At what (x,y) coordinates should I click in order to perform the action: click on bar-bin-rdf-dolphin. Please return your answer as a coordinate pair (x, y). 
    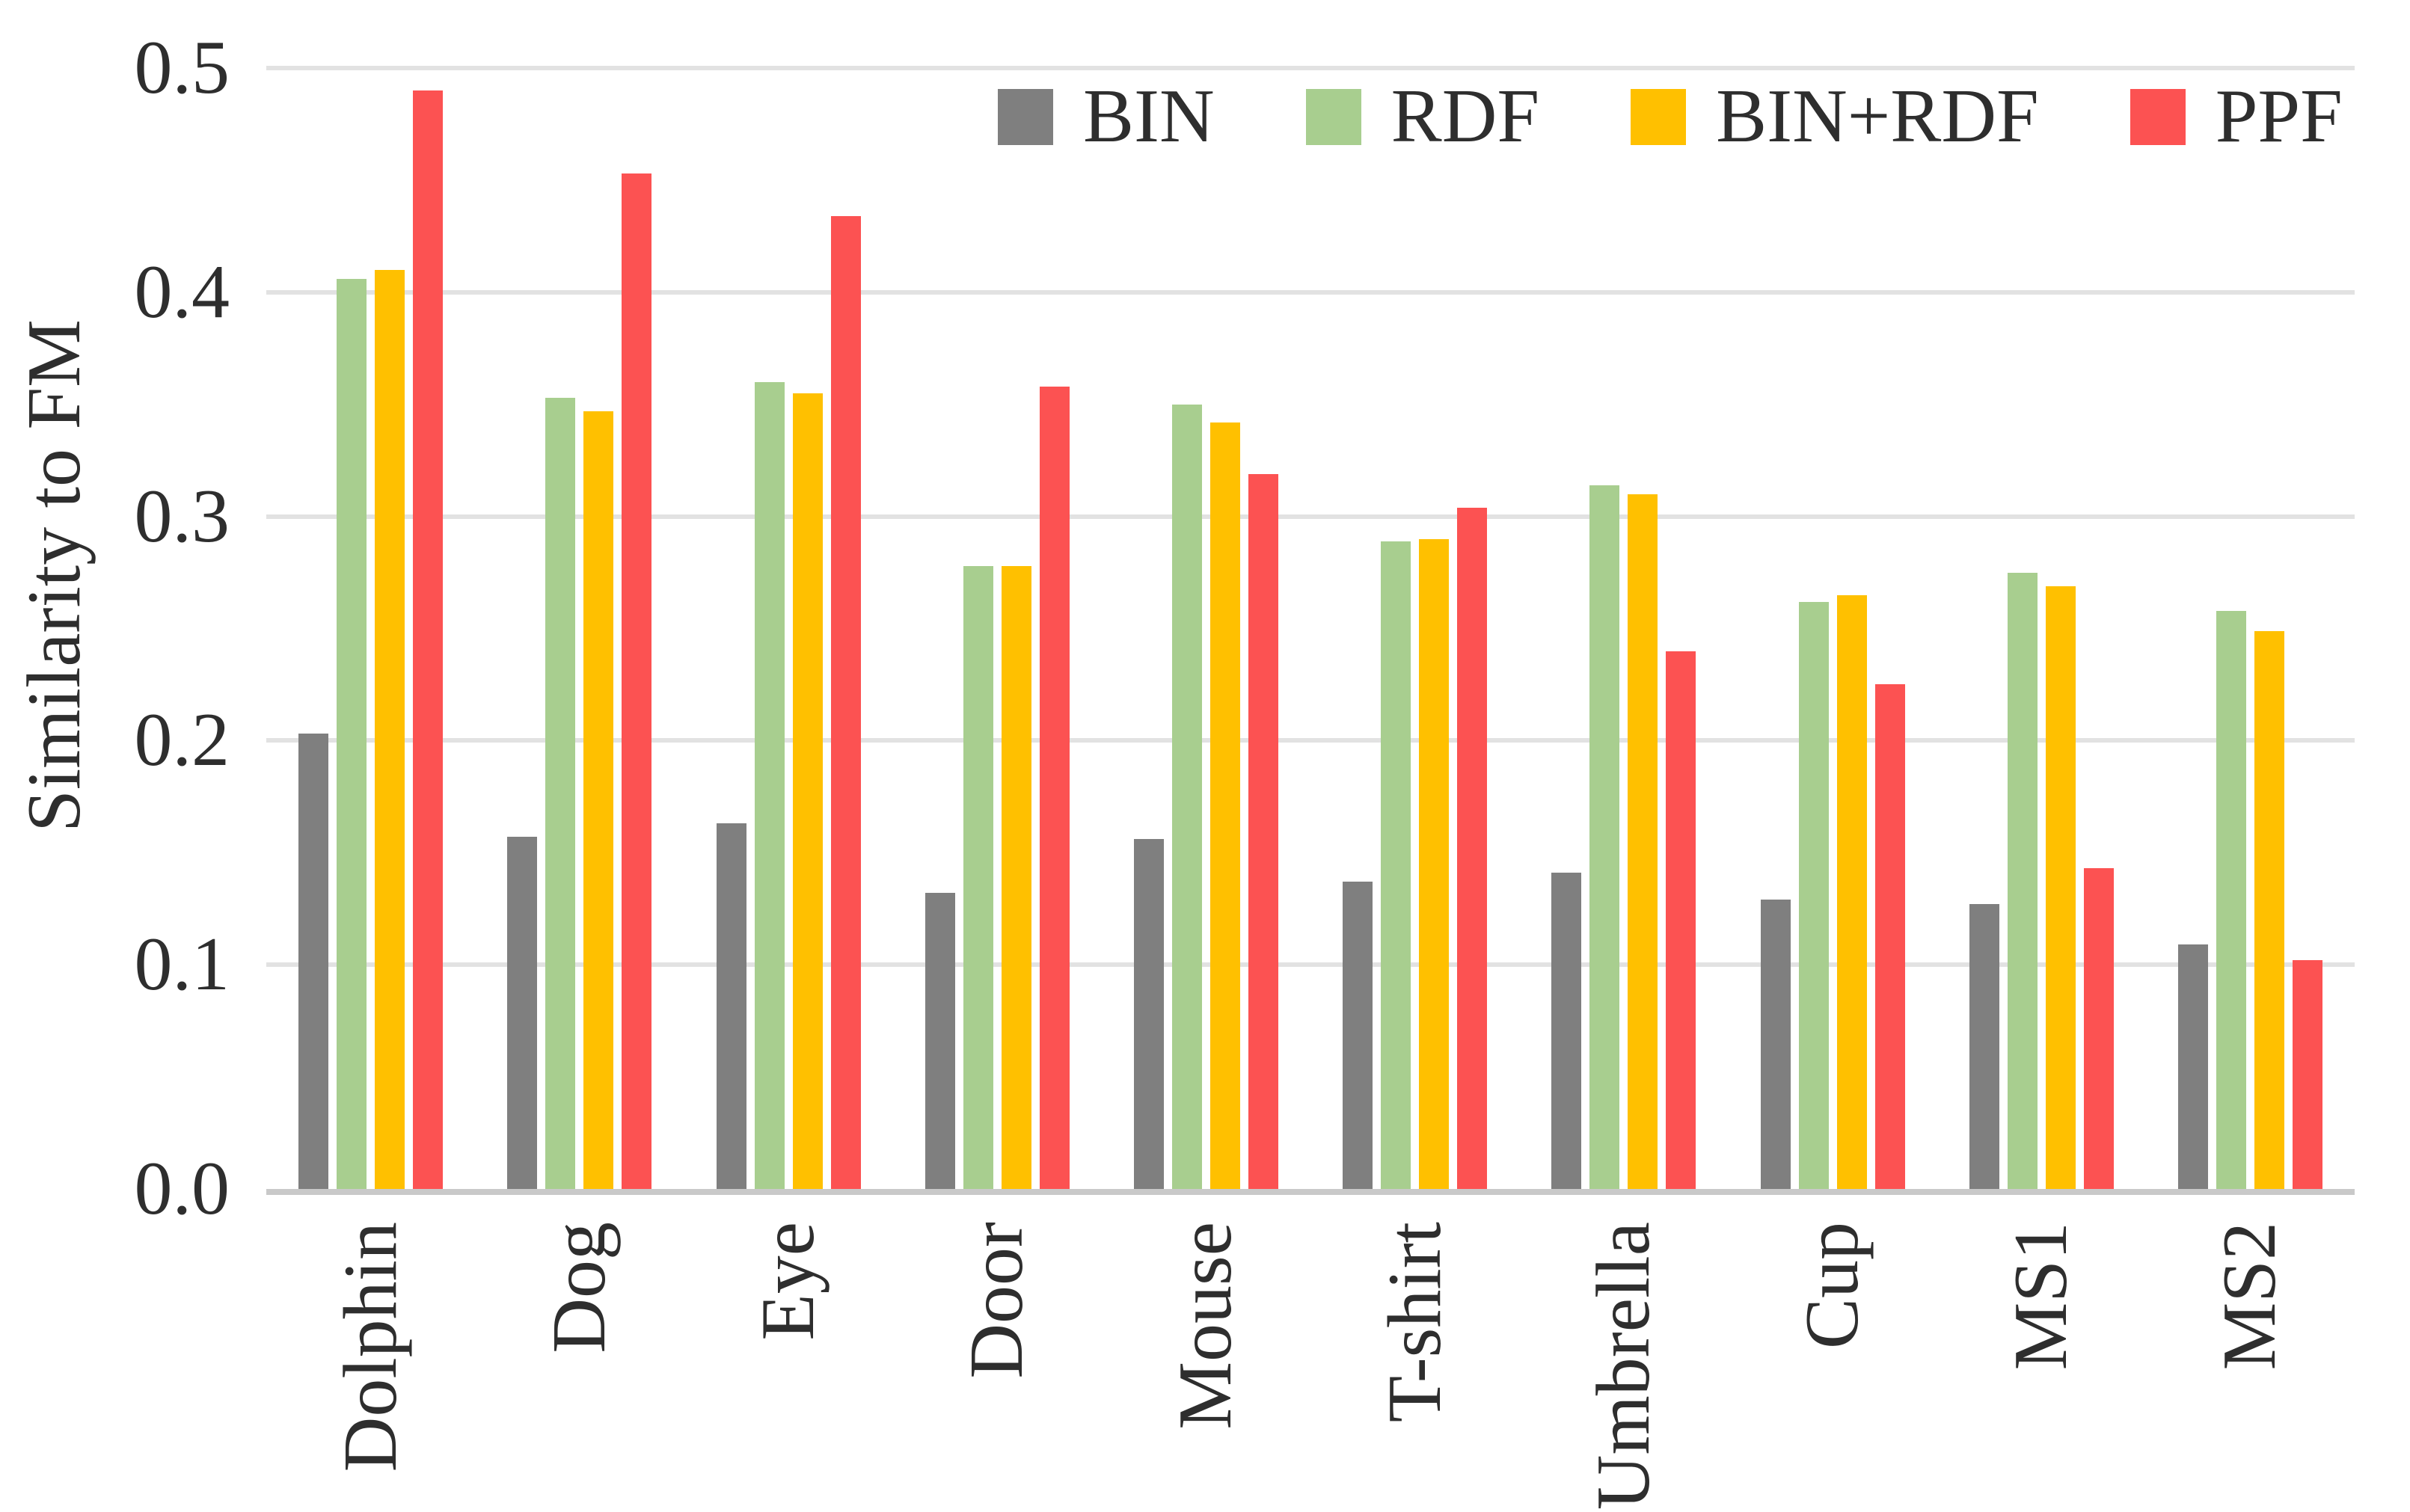
    Looking at the image, I should click on (390, 729).